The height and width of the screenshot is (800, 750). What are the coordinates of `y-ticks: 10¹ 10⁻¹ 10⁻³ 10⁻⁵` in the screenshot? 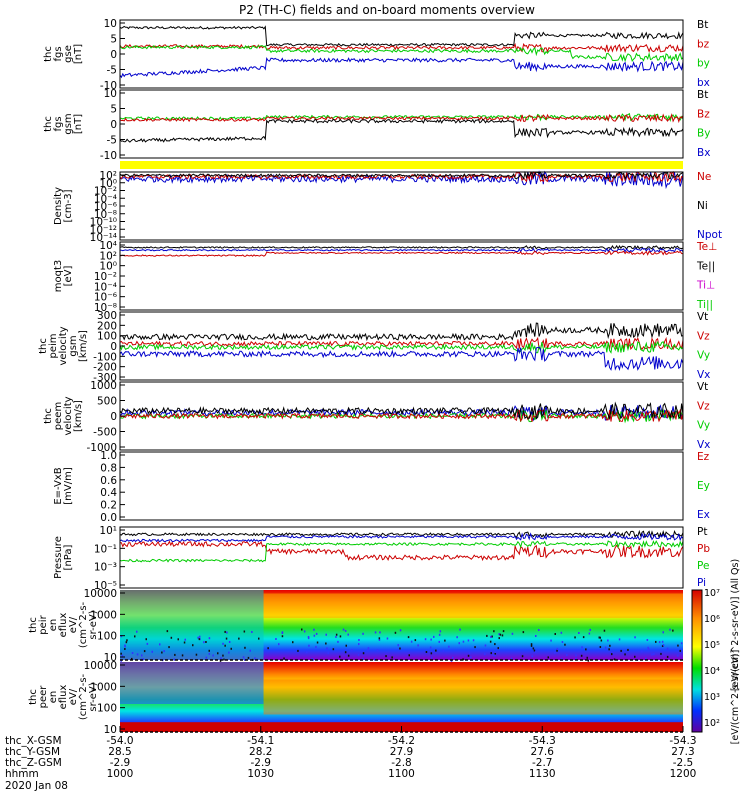 It's located at (109, 558).